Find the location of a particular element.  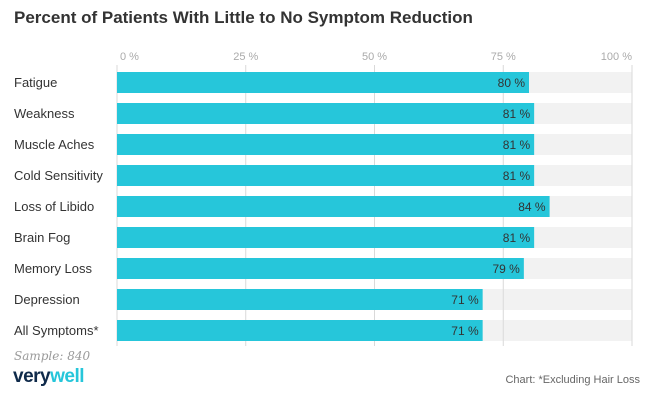

value-label-3: 81 % is located at coordinates (517, 176).